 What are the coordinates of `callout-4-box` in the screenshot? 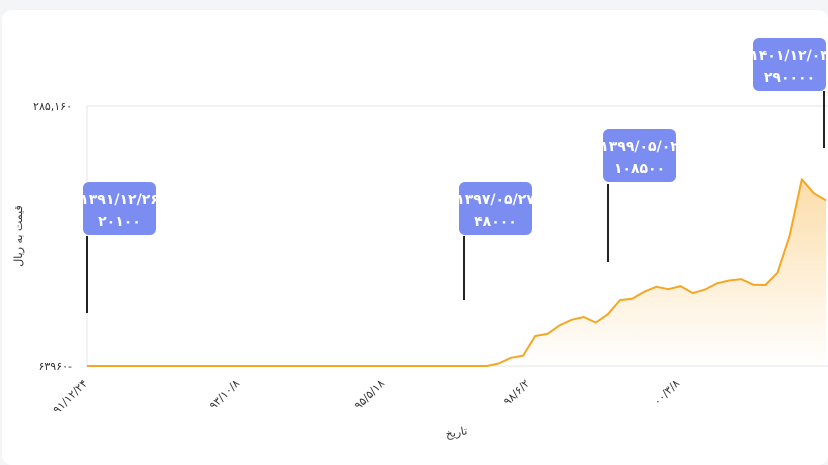 It's located at (789, 64).